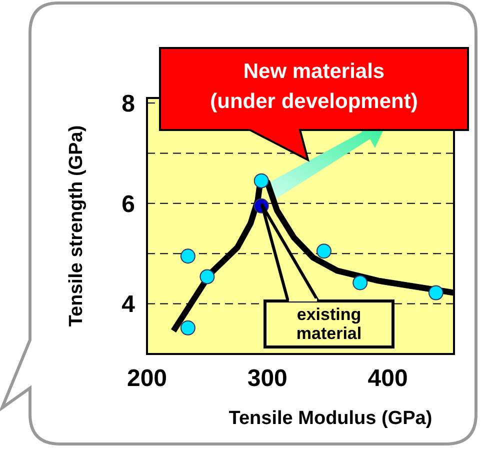  I want to click on y-tick-label: 8, so click(128, 104).